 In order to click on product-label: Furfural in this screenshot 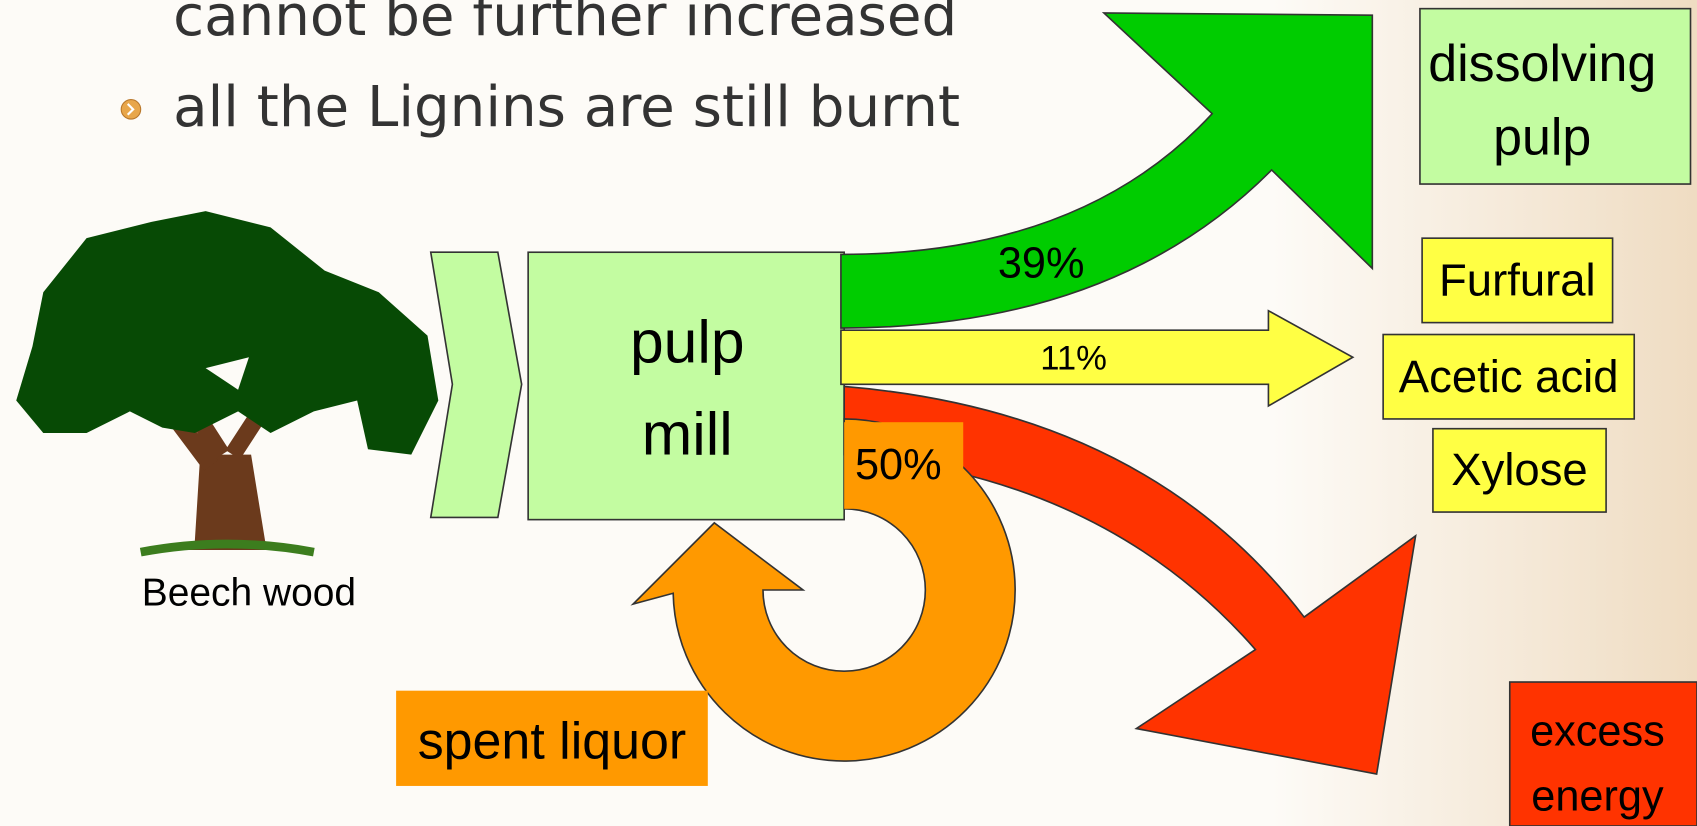, I will do `click(1517, 280)`.